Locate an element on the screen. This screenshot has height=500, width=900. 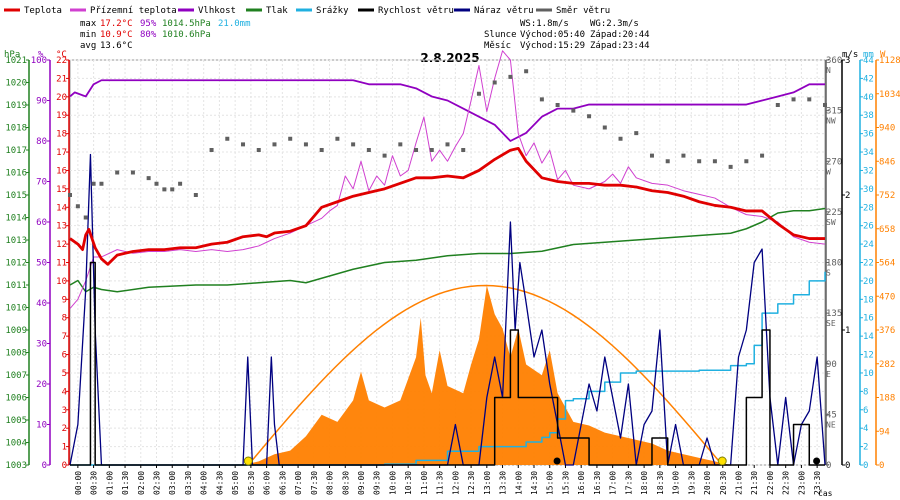
mm-tick-26: 26 is located at coordinates (868, 227).